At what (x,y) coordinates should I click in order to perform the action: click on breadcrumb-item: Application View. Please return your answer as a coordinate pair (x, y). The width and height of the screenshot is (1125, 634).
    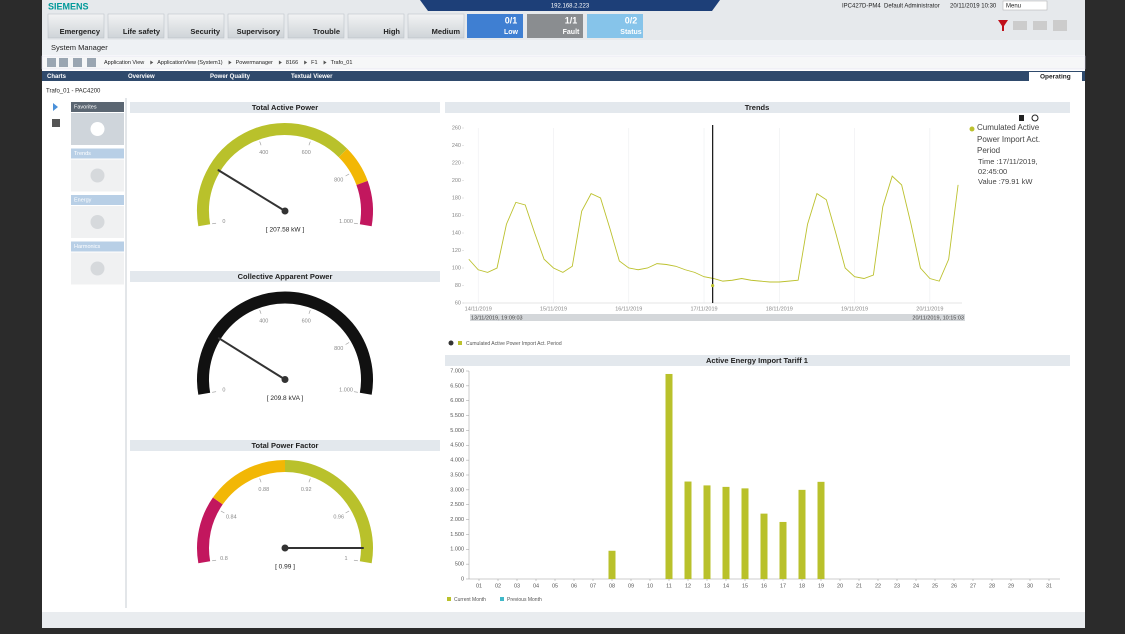
    Looking at the image, I should click on (124, 63).